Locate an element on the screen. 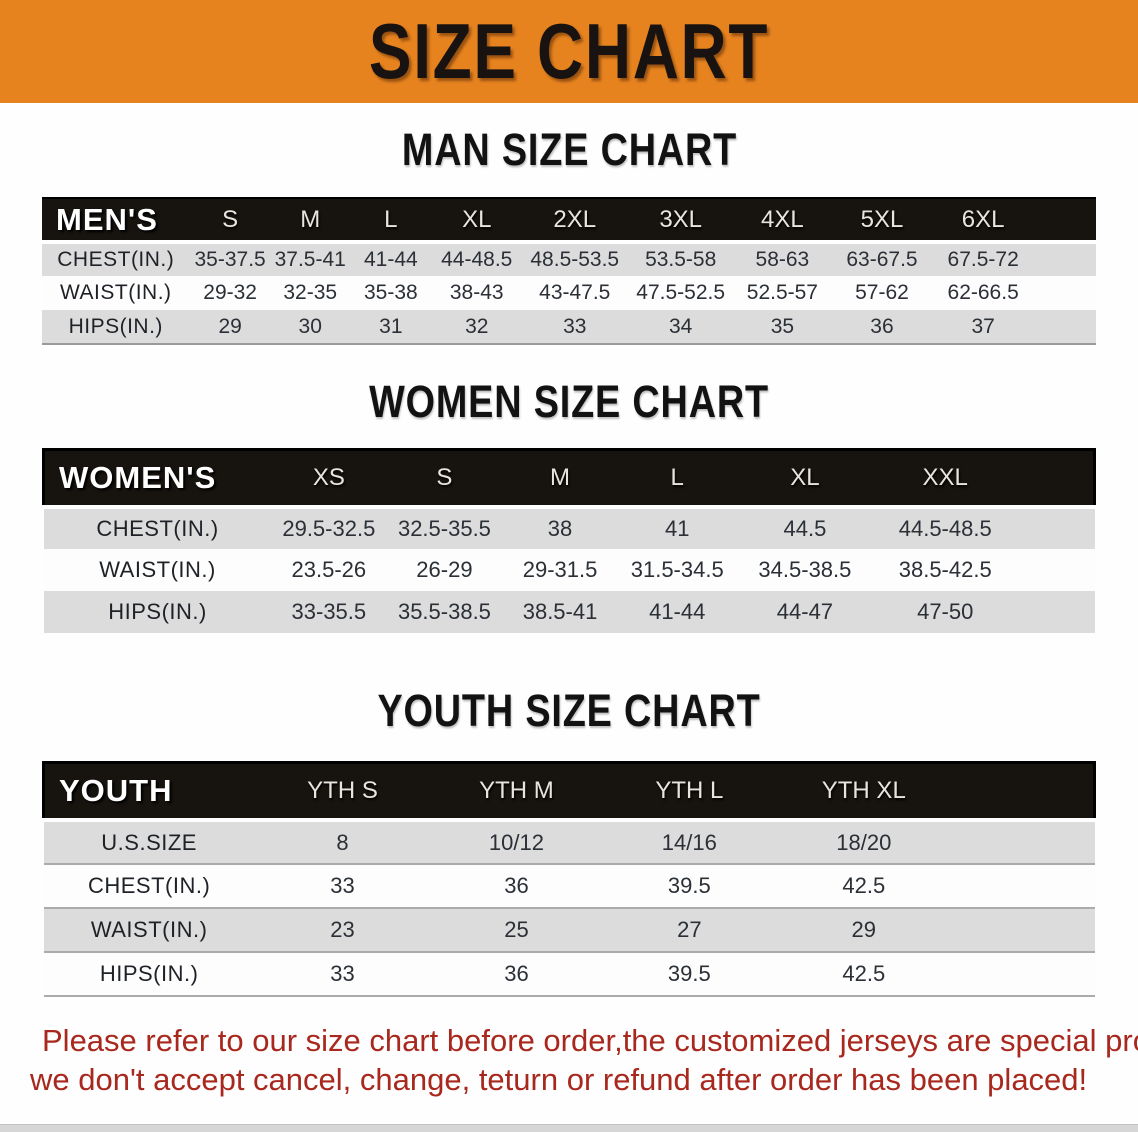  size-cell: 52.5-57 is located at coordinates (782, 292).